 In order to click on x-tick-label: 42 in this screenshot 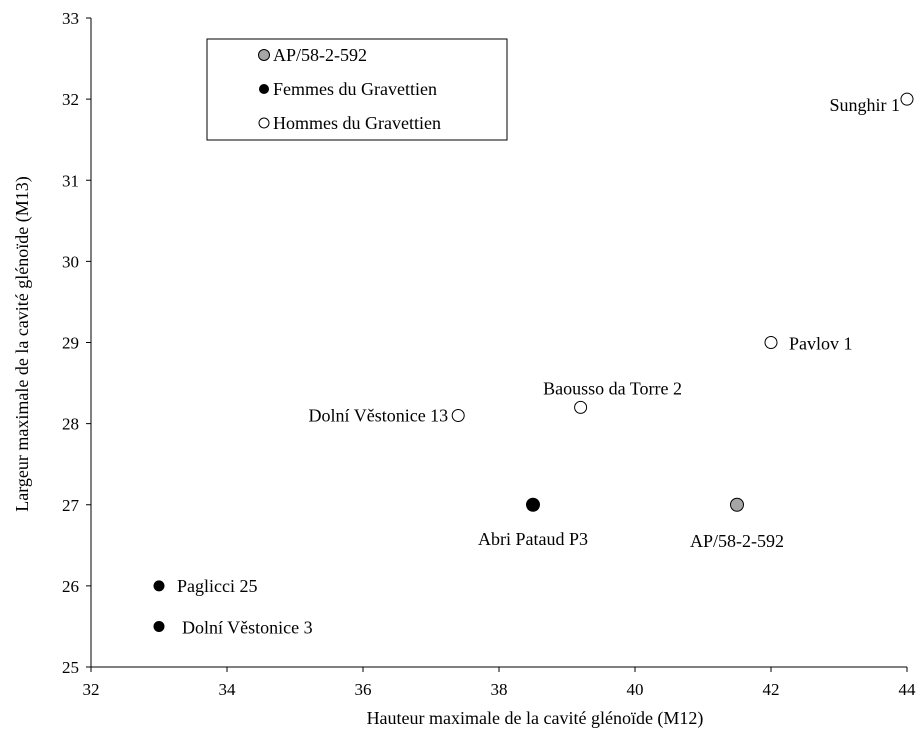, I will do `click(771, 689)`.